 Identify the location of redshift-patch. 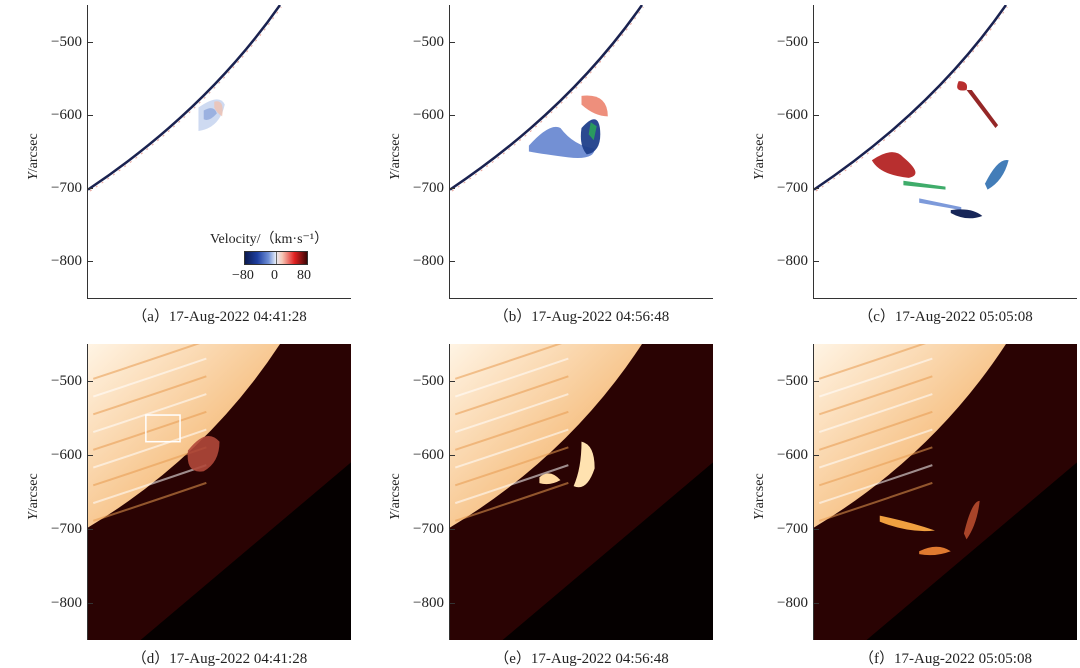
(218, 109).